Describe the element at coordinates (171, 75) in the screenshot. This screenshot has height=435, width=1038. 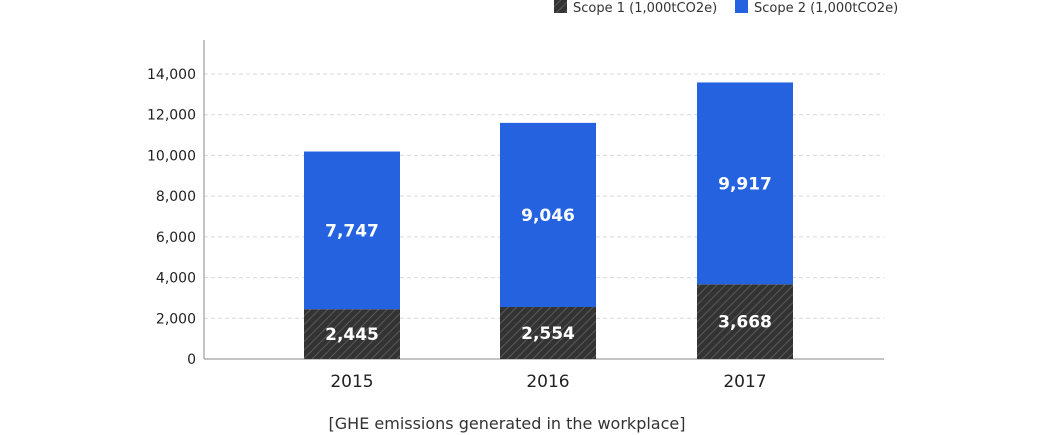
I see `y-tick-label: 14,000` at that location.